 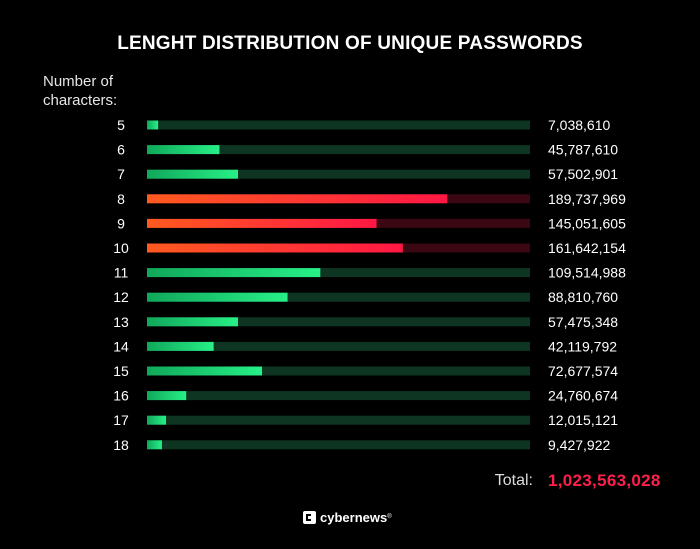 What do you see at coordinates (121, 248) in the screenshot?
I see `category-label: 10` at bounding box center [121, 248].